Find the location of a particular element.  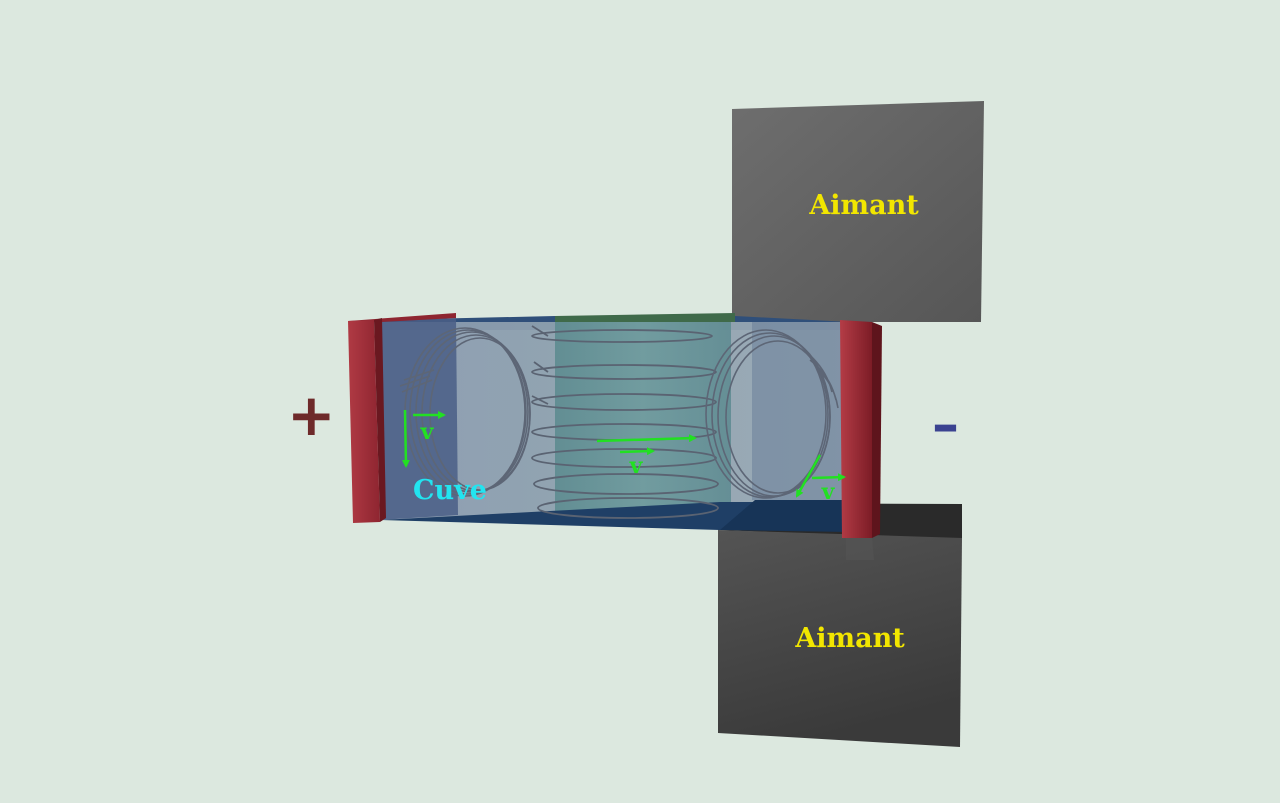

velocity-right: v is located at coordinates (820, 479).